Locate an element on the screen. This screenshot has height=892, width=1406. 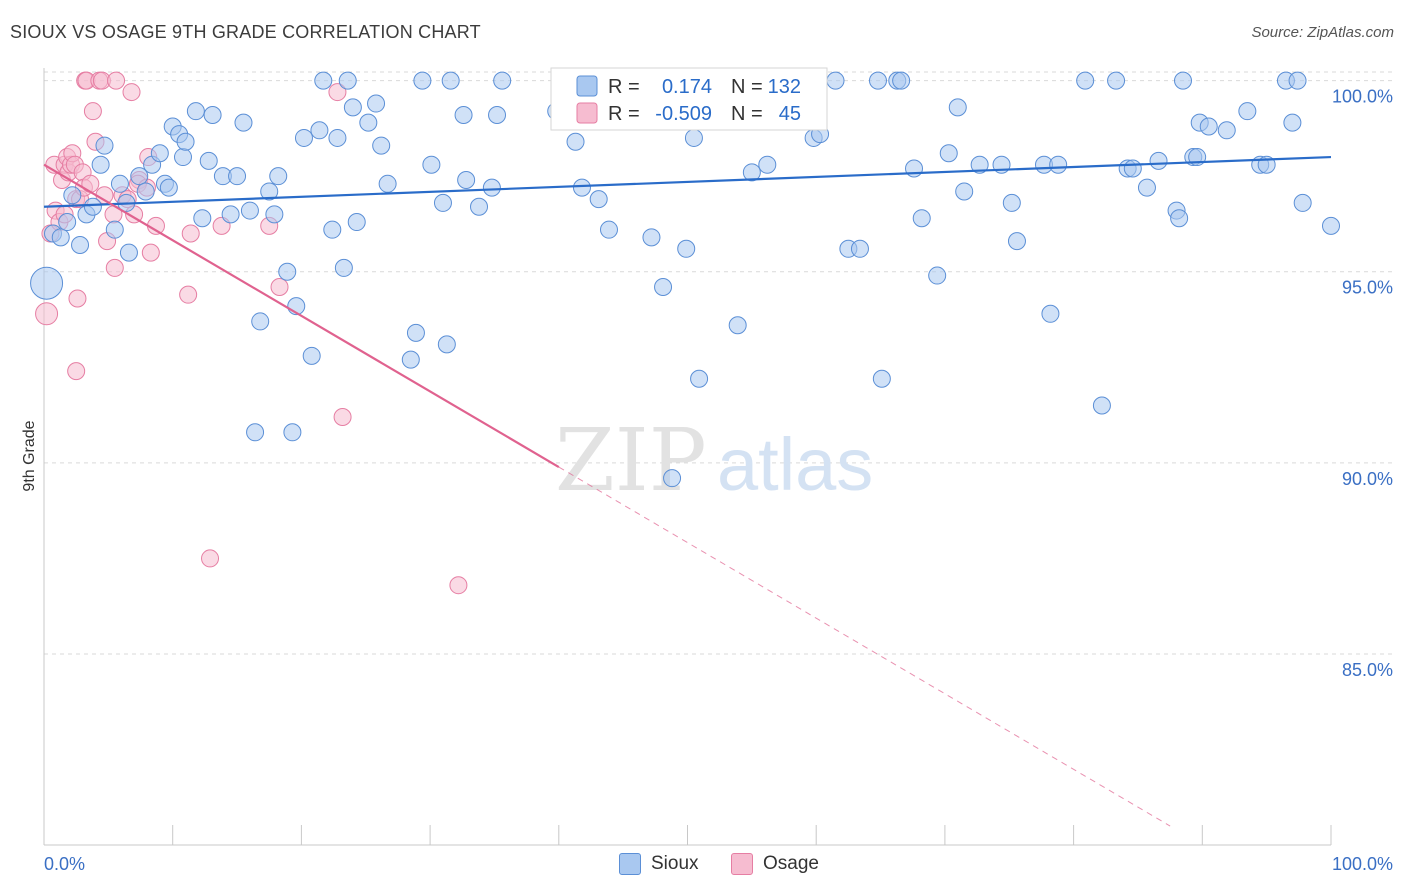
y-tick-label: 100.0% is located at coordinates (1362, 97).